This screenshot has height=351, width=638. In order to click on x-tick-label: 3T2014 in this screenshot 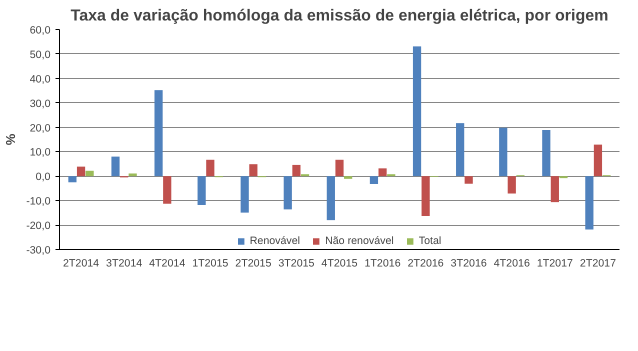, I will do `click(124, 264)`.